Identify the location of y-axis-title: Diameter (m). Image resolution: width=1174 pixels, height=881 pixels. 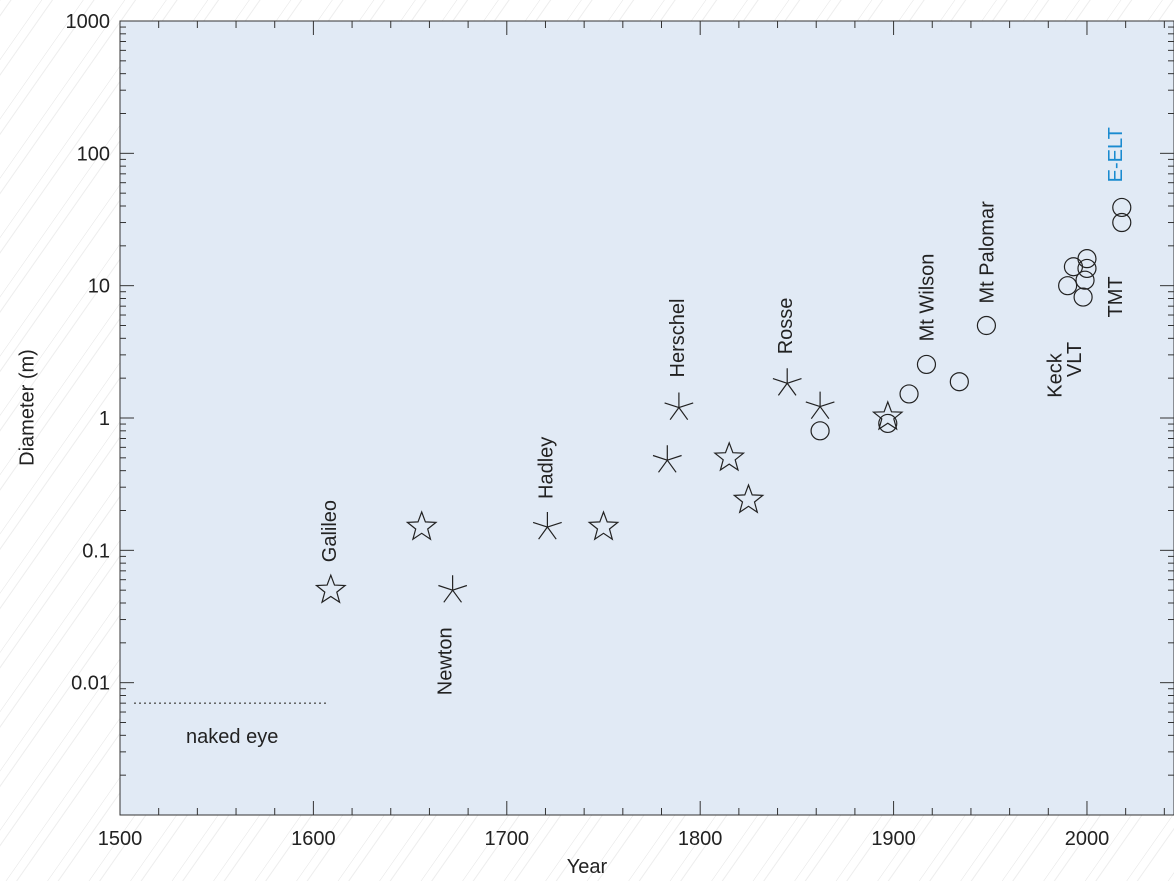
(27, 407).